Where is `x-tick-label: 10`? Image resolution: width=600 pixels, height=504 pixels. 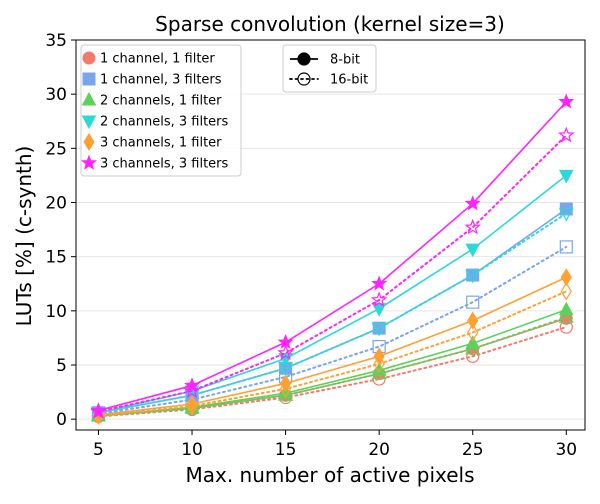
x-tick-label: 10 is located at coordinates (192, 450).